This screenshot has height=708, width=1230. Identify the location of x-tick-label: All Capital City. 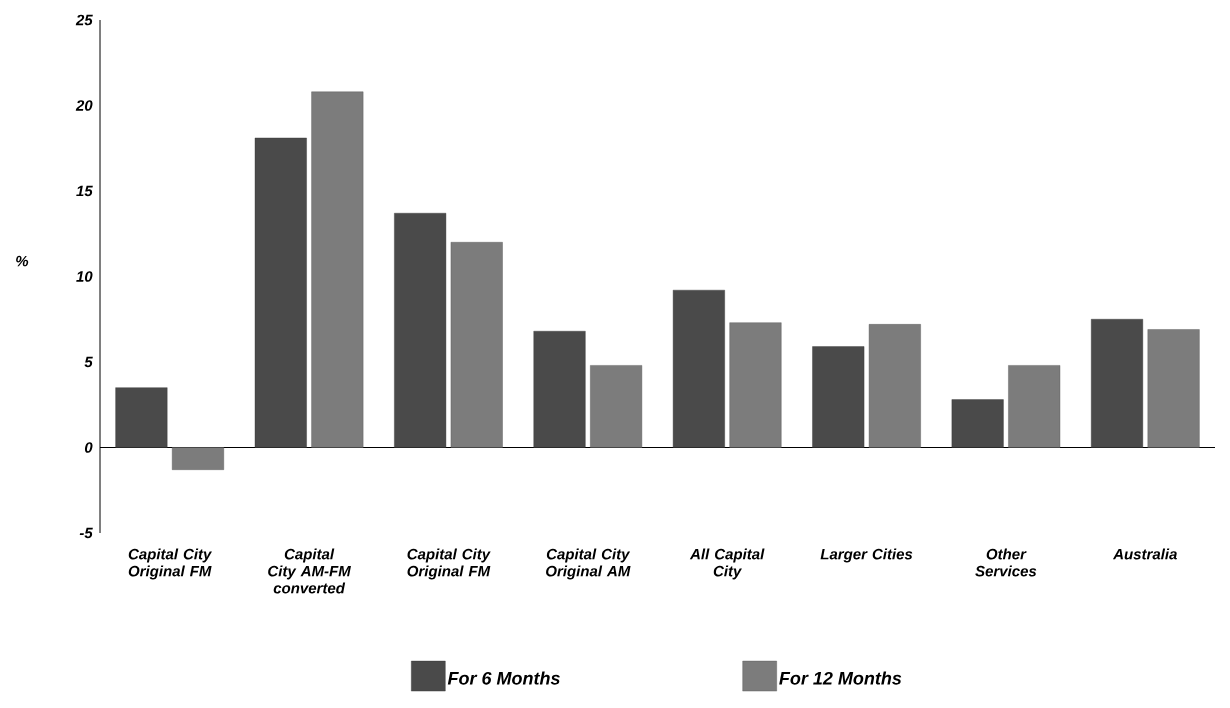
(727, 564).